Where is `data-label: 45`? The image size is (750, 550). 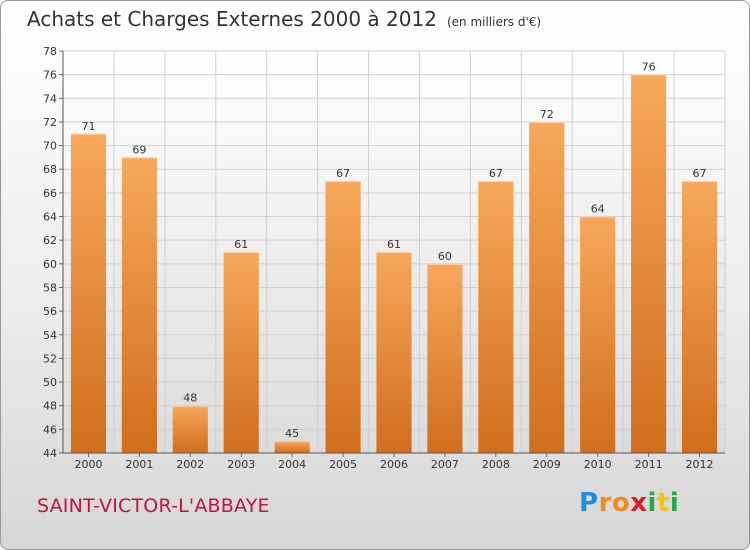
data-label: 45 is located at coordinates (292, 433).